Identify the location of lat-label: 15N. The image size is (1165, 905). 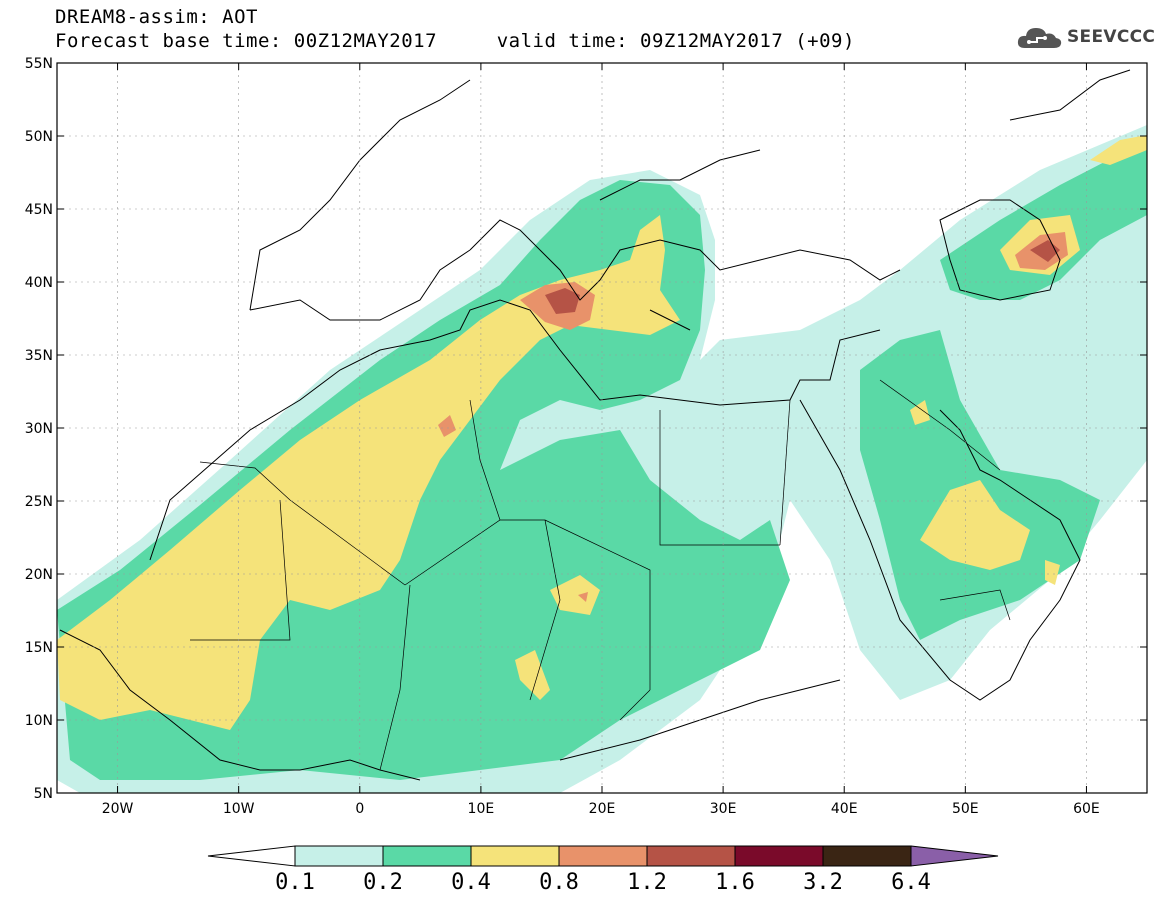
(39, 648).